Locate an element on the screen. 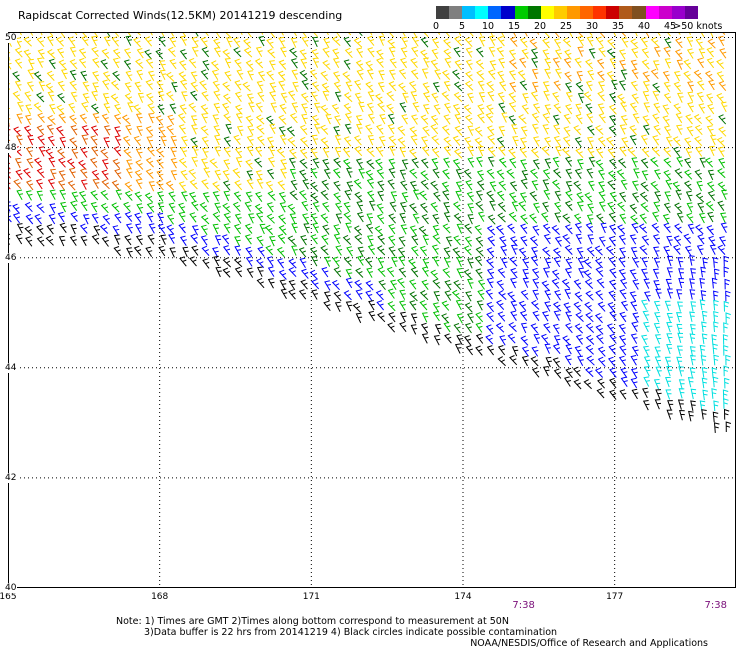 The height and width of the screenshot is (650, 740). legend-swatch is located at coordinates (547, 12).